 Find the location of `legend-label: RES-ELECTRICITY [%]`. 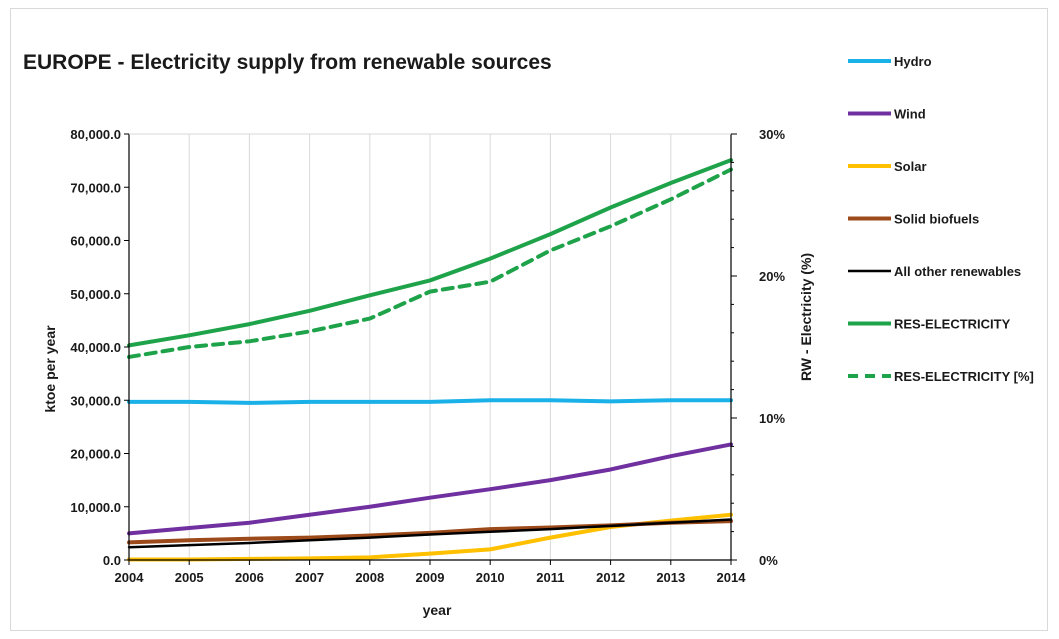

legend-label: RES-ELECTRICITY [%] is located at coordinates (964, 376).